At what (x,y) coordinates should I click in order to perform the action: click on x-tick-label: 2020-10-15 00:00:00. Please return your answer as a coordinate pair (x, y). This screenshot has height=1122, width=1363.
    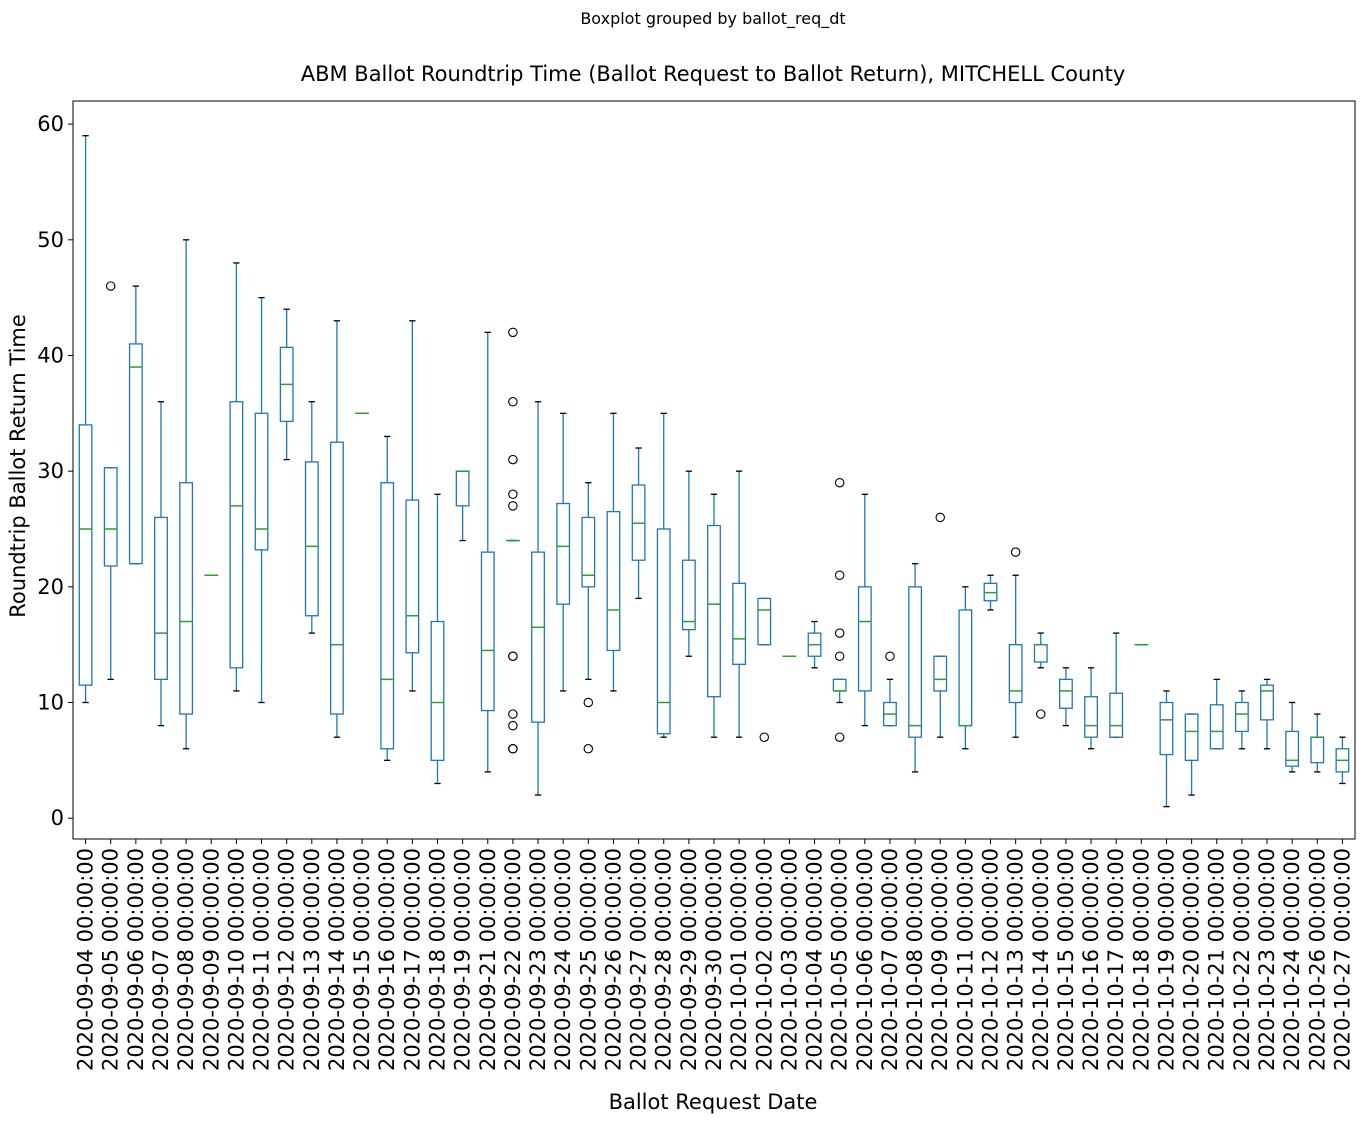
    Looking at the image, I should click on (1066, 959).